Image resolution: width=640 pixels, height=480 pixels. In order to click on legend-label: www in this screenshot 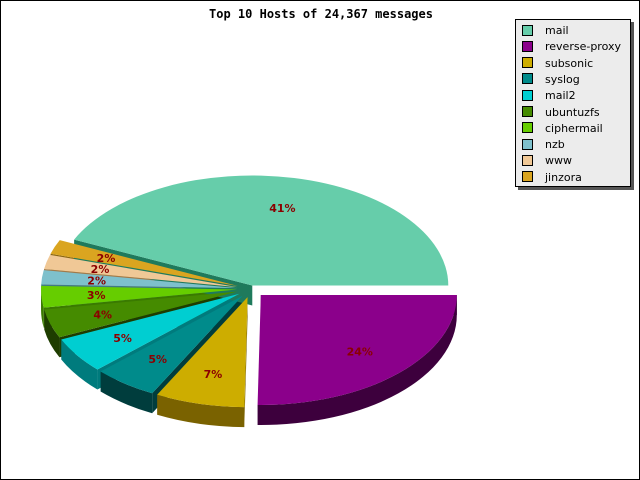, I will do `click(558, 161)`.